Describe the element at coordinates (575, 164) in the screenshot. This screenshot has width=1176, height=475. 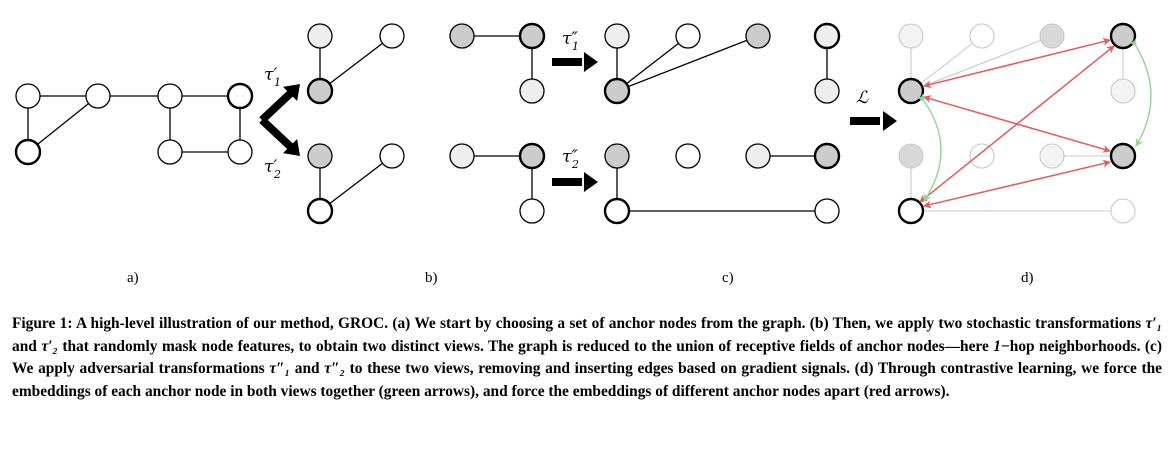
I see `tau2-dprime-label-subscript: 2` at that location.